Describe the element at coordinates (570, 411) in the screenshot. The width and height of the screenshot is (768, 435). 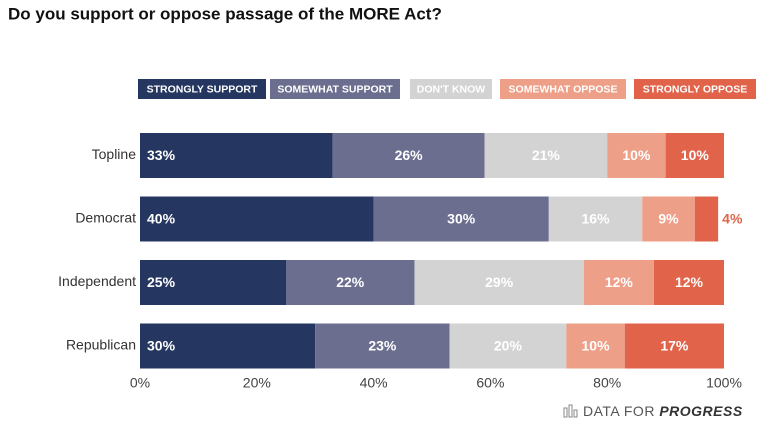
I see `brand-icon` at that location.